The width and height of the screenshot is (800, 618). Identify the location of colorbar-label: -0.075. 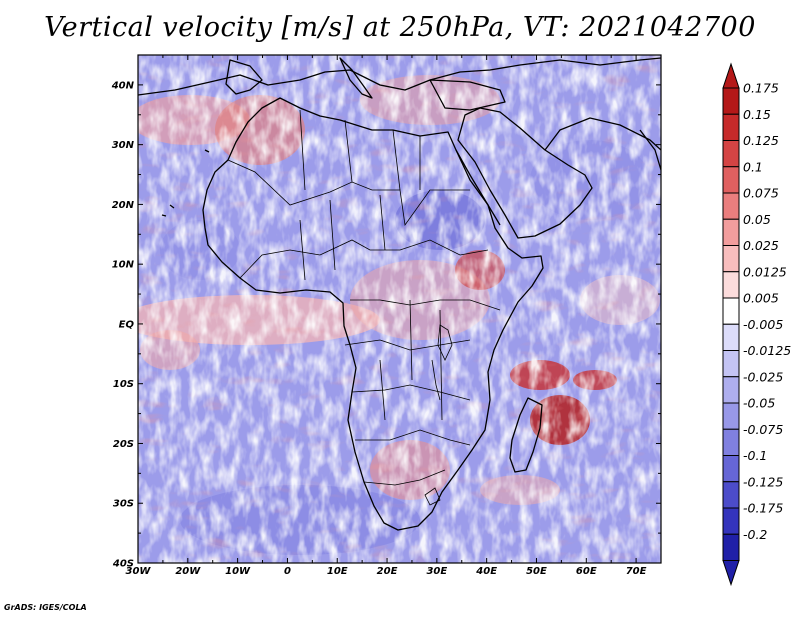
(763, 429).